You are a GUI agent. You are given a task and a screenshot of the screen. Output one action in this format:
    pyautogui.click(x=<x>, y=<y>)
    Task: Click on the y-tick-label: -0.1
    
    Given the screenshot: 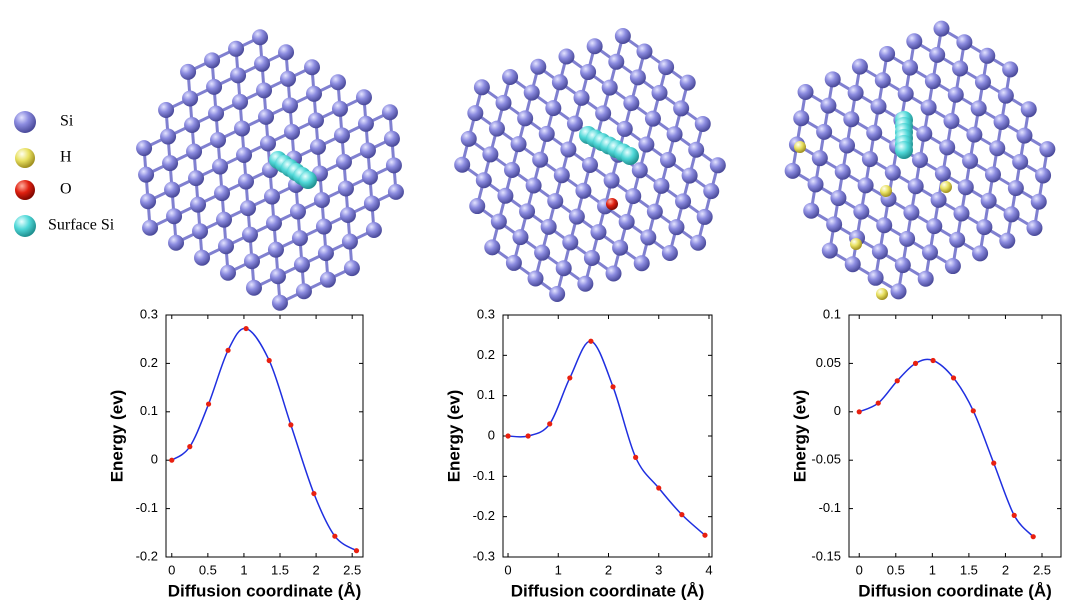 What is the action you would take?
    pyautogui.click(x=147, y=507)
    